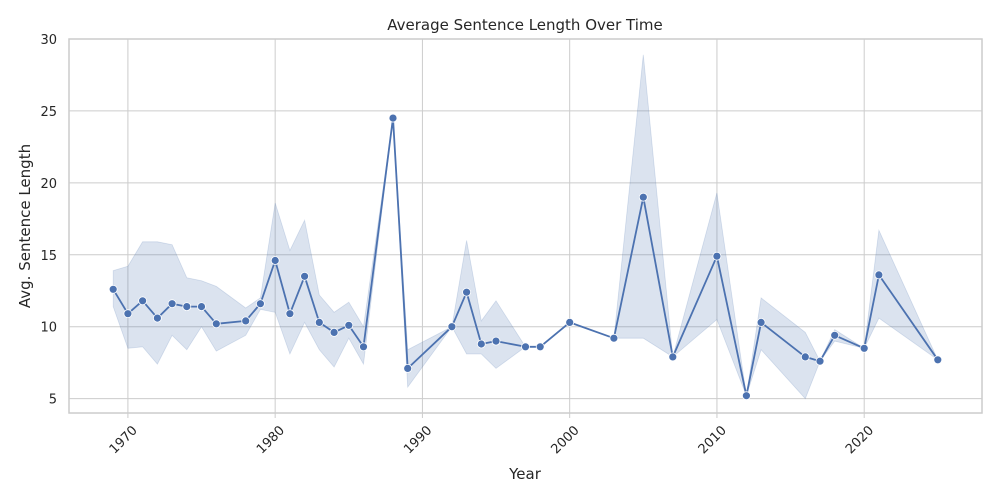 The image size is (1000, 500). I want to click on x-tick-label: 1980, so click(271, 440).